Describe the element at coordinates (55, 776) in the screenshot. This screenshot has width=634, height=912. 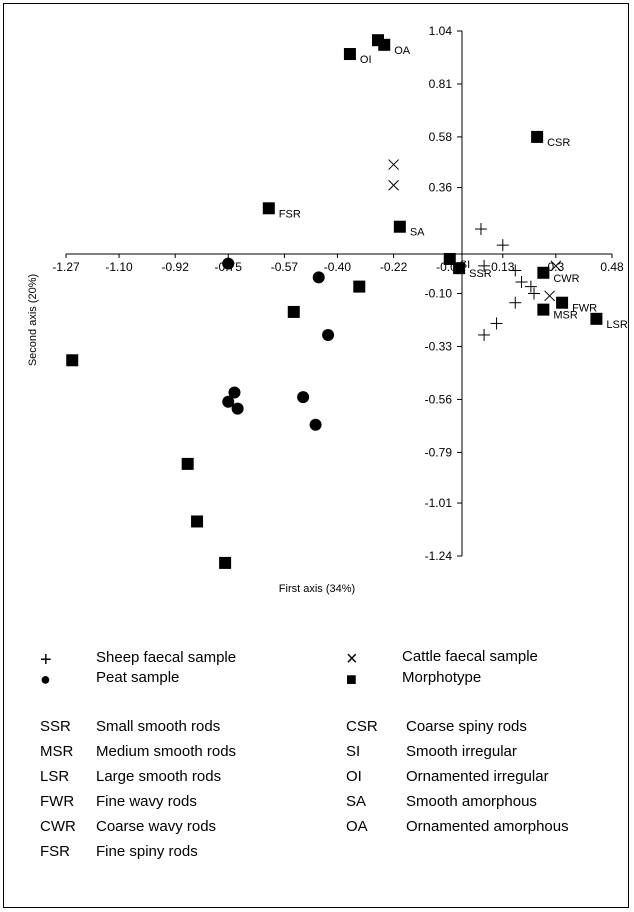
I see `abbr-code: LSR` at that location.